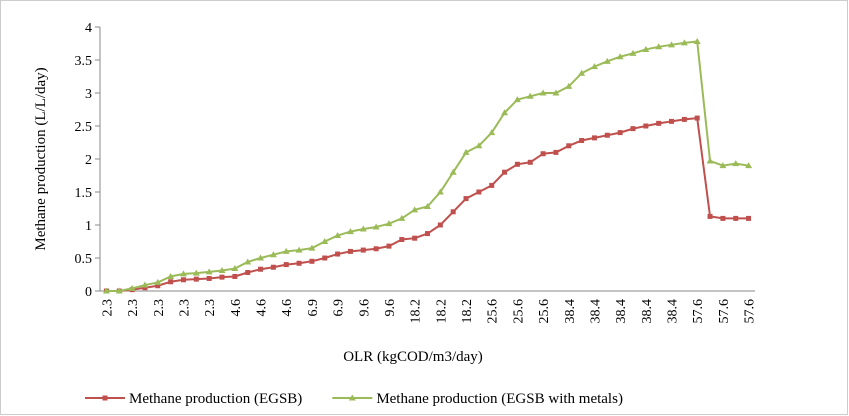 The width and height of the screenshot is (849, 416). What do you see at coordinates (84, 259) in the screenshot?
I see `y-tick-label: 0.5` at bounding box center [84, 259].